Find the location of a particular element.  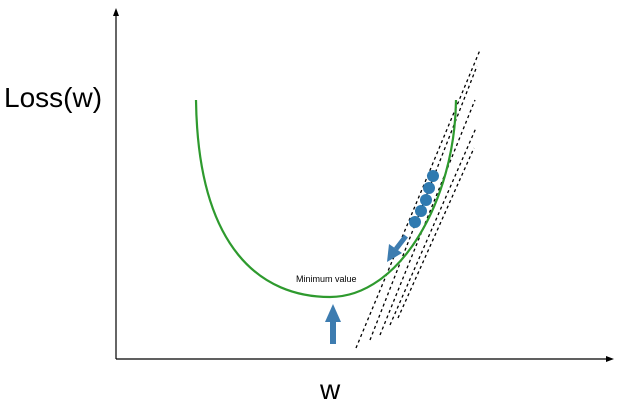

tangent-lines is located at coordinates (418, 199).